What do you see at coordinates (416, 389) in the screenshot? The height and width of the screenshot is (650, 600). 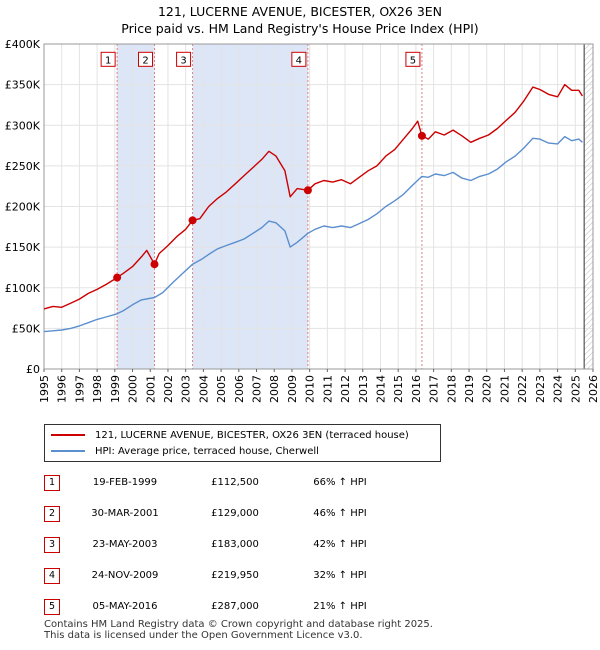 I see `x-tick-label: 2016` at bounding box center [416, 389].